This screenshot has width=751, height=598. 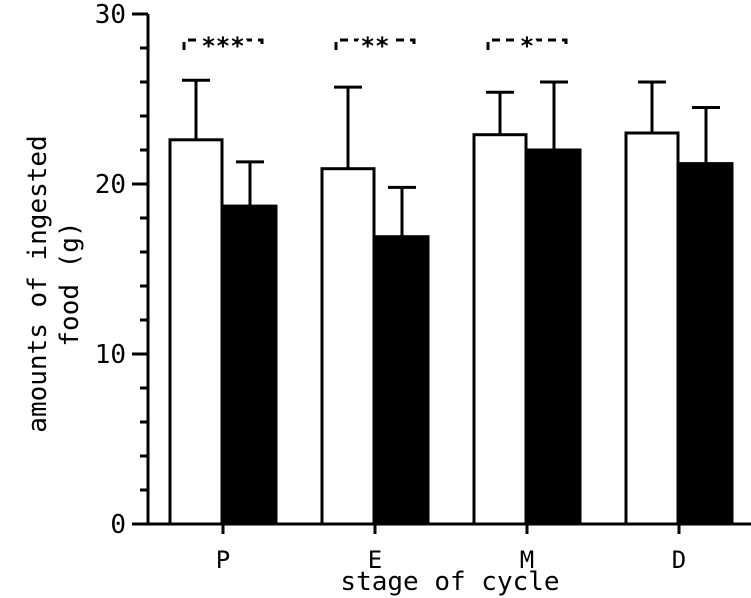 I want to click on significance-bracket-P, so click(x=223, y=44).